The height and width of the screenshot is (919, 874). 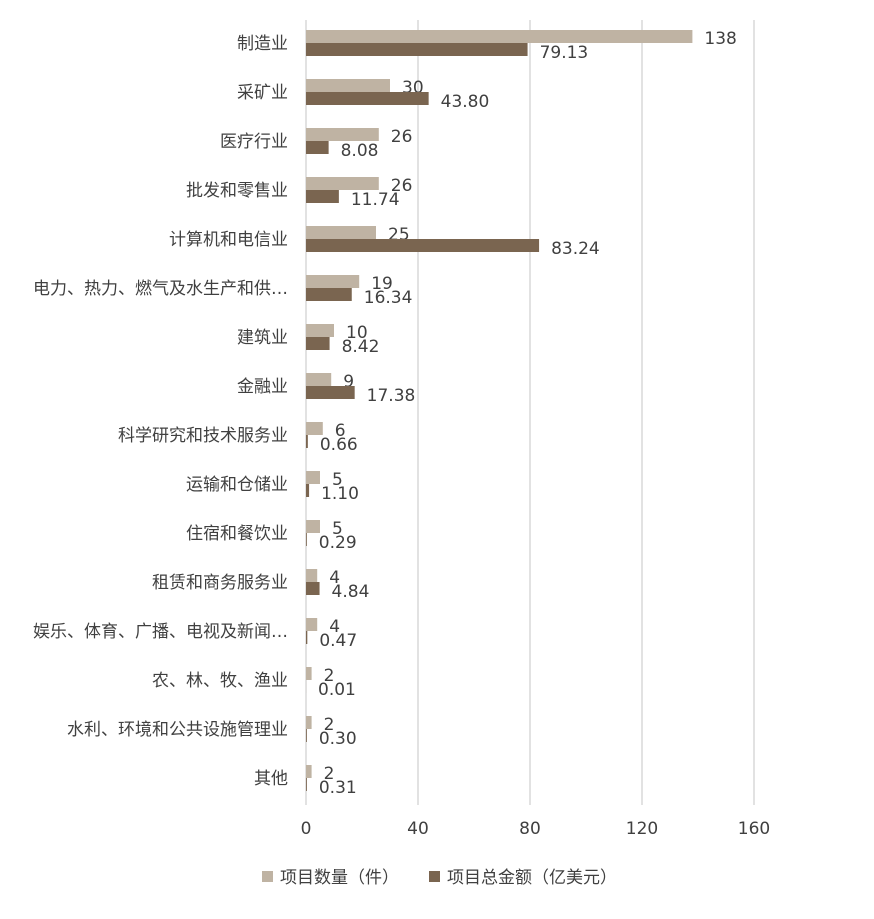 I want to click on value-label: 4.84, so click(x=351, y=592).